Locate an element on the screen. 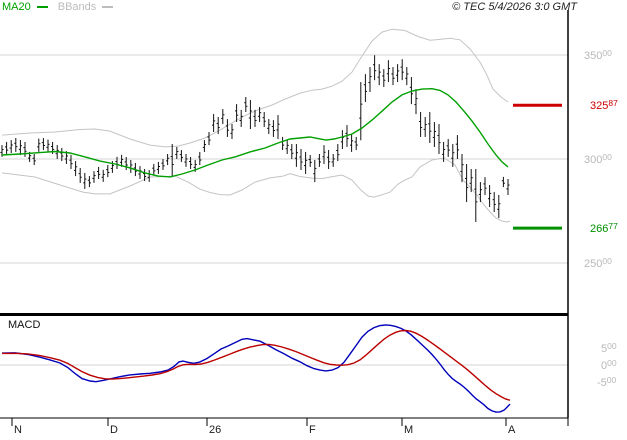 This screenshot has width=627, height=440. price-axis-label: 32587 is located at coordinates (604, 105).